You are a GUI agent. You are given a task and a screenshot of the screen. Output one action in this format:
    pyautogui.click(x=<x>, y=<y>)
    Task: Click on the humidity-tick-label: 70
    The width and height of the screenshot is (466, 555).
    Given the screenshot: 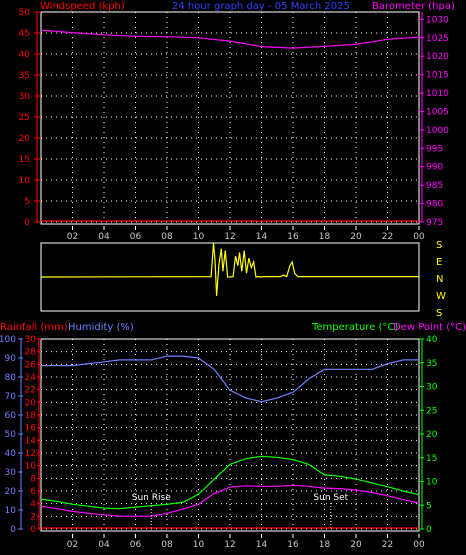 What is the action you would take?
    pyautogui.click(x=11, y=397)
    